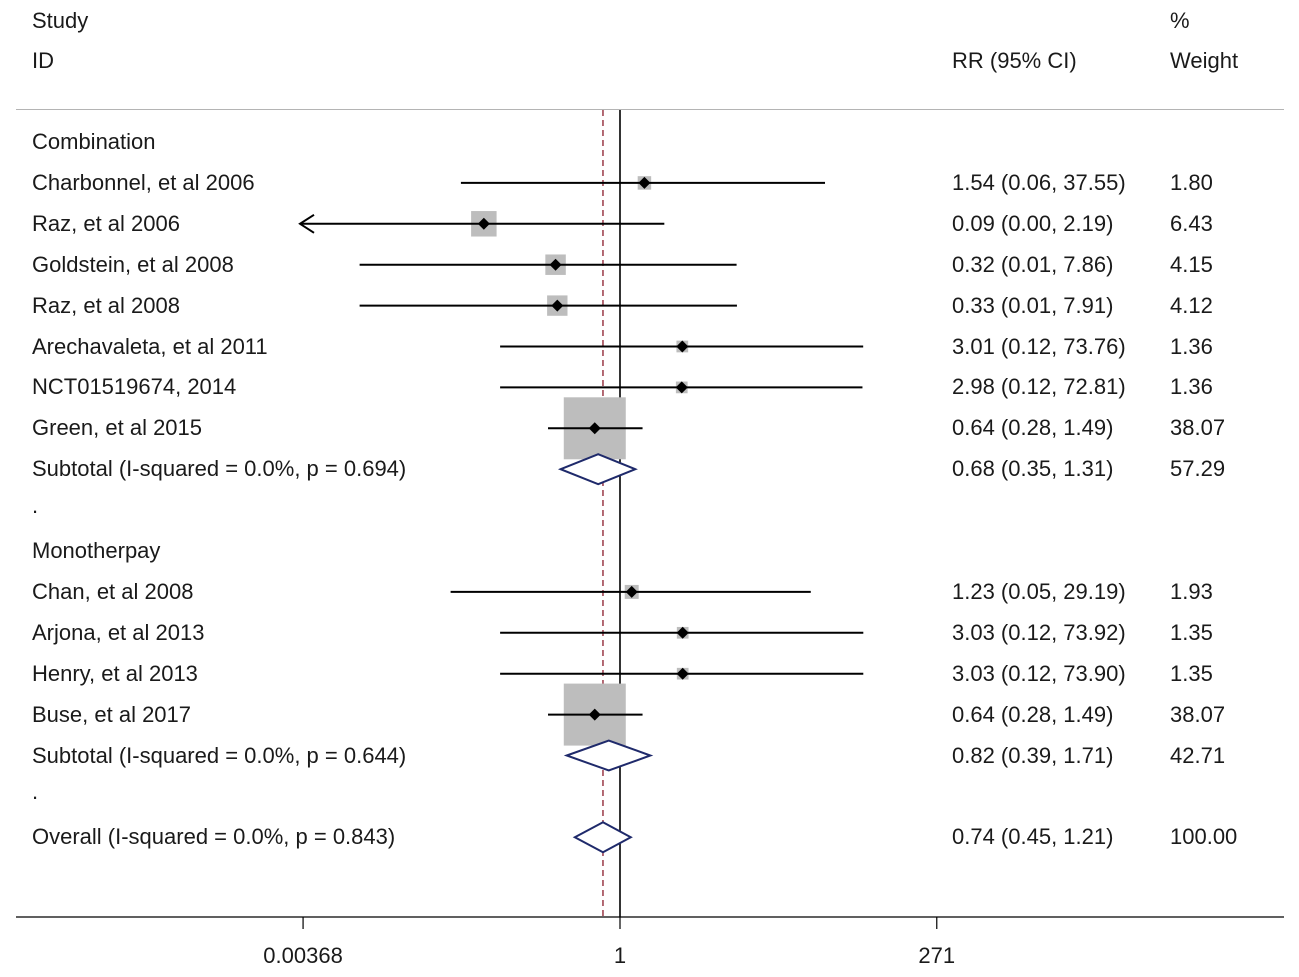  Describe the element at coordinates (602, 837) in the screenshot. I see `overall-diamond` at that location.